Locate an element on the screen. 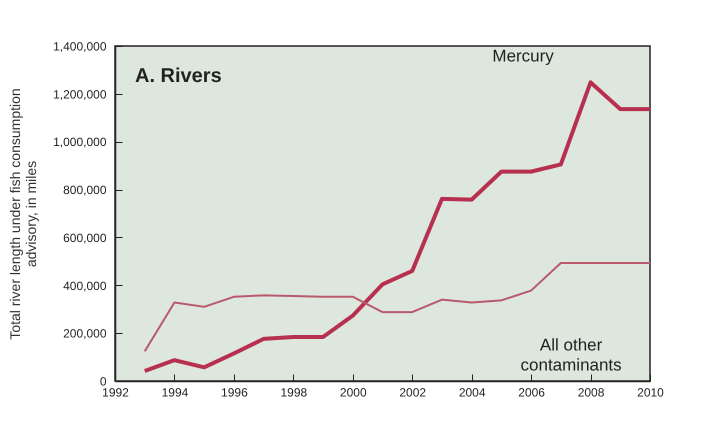  x-tick-label: 1998 is located at coordinates (294, 393).